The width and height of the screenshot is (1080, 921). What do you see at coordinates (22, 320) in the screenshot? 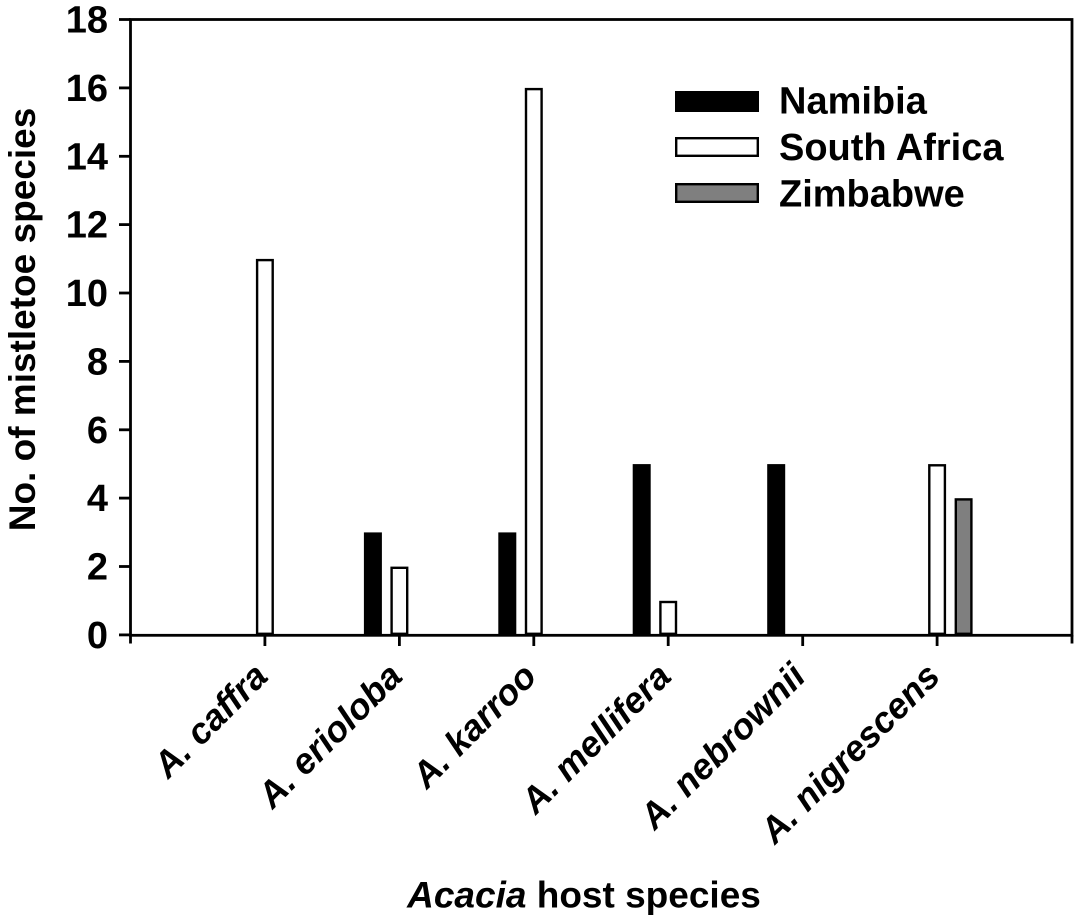
I see `svg-text: No. of mistletoe species` at bounding box center [22, 320].